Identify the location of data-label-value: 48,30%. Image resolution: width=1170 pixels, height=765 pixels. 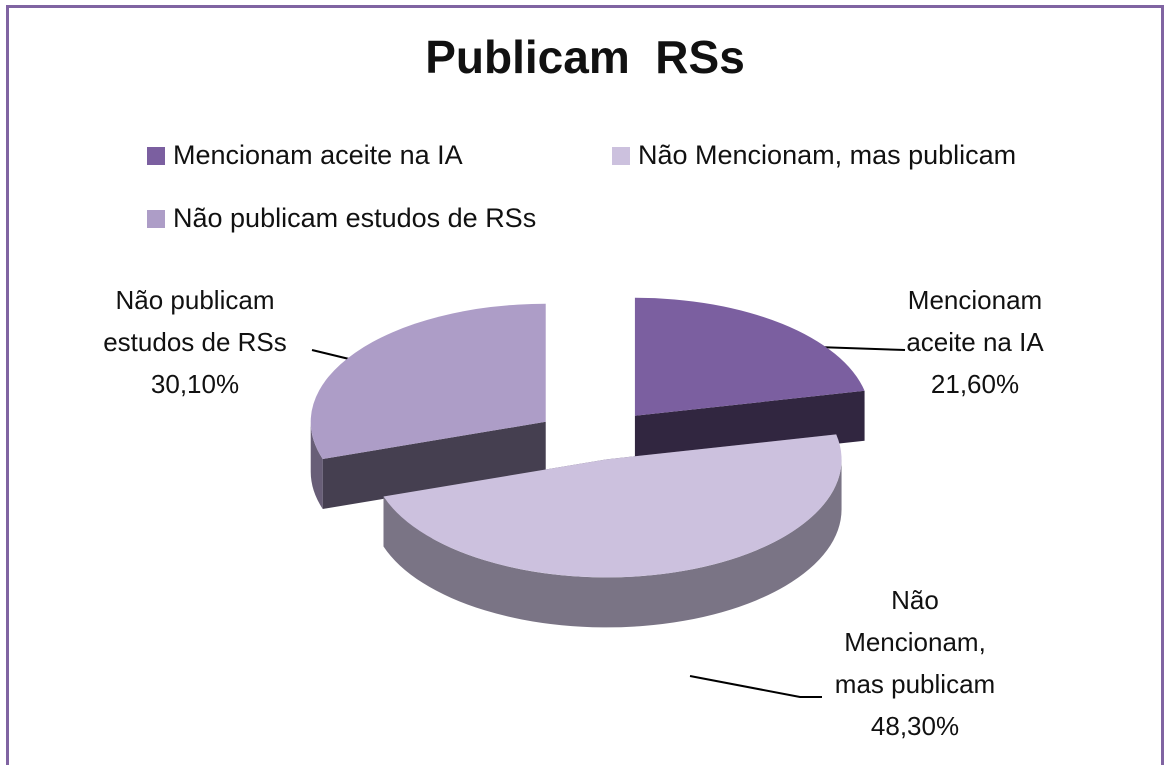
(915, 726).